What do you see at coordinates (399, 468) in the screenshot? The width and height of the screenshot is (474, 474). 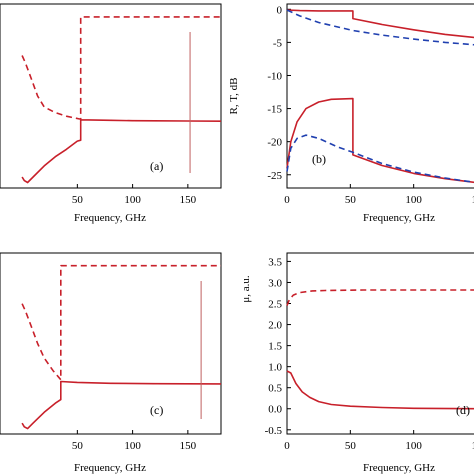 I see `panel-d-xlabel: Frequency, GHz` at bounding box center [399, 468].